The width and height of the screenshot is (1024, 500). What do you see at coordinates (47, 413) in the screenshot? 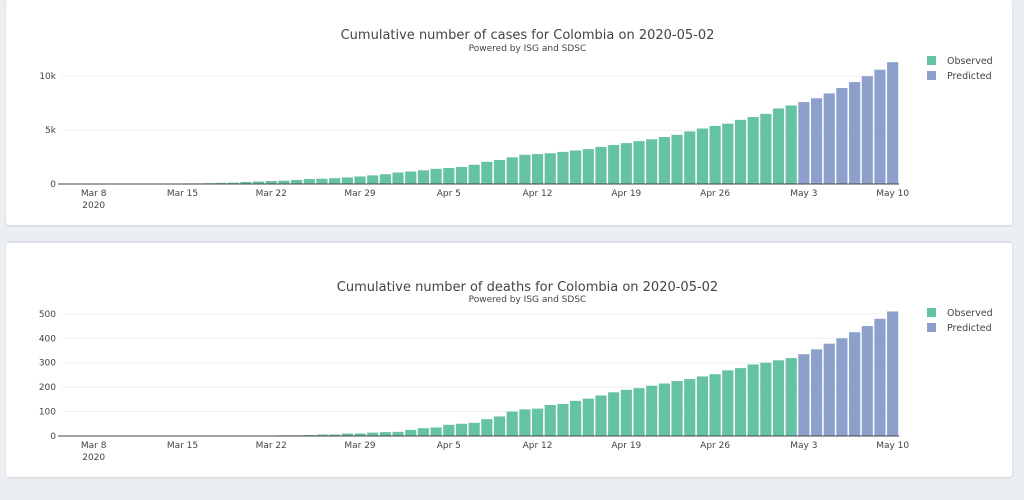
I see `y-tick-label: 100` at bounding box center [47, 413].